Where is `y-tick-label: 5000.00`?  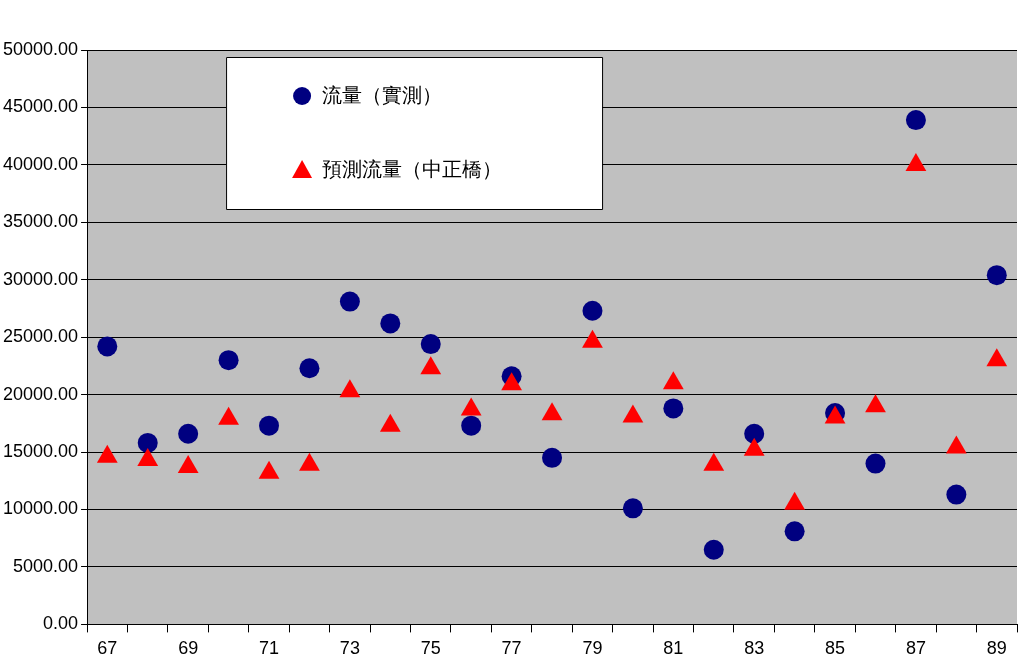 y-tick-label: 5000.00 is located at coordinates (46, 565).